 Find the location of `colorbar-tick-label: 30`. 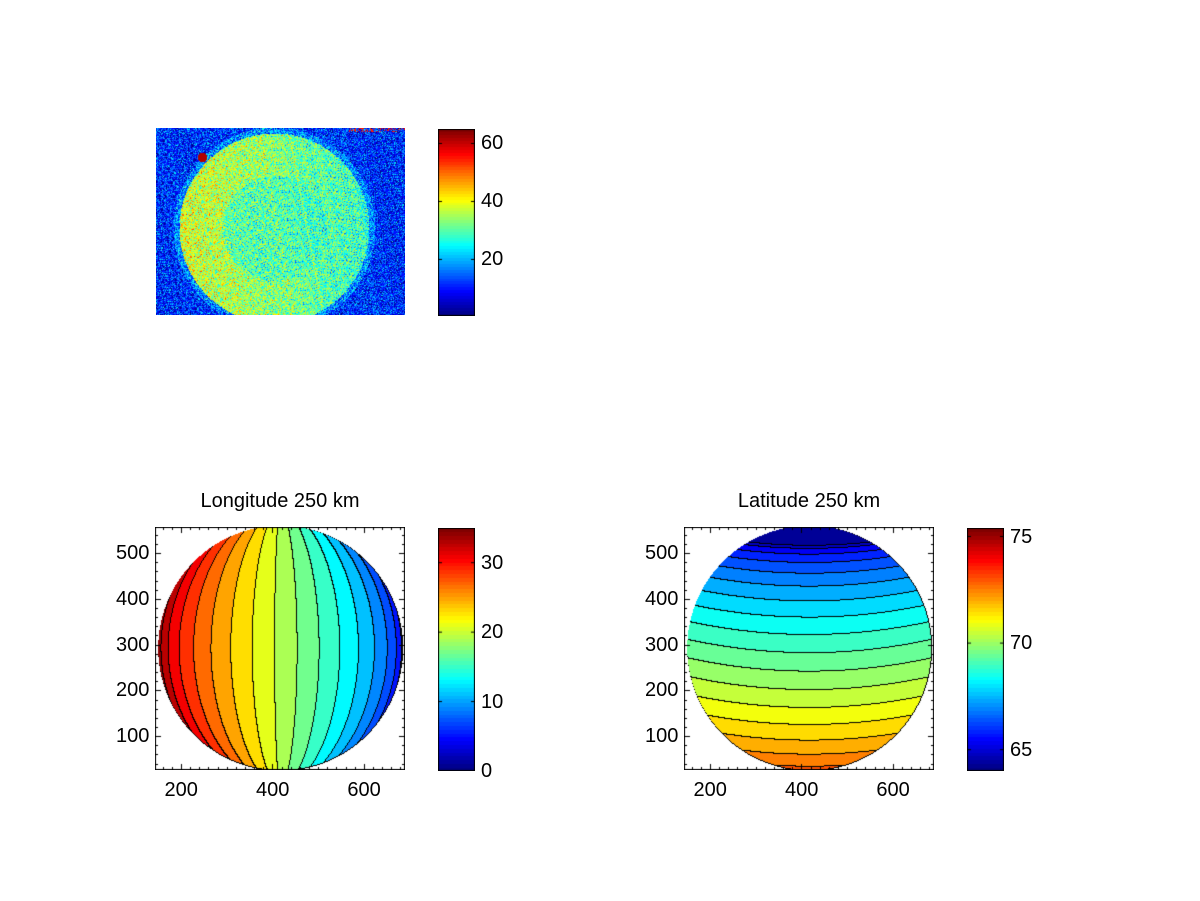

colorbar-tick-label: 30 is located at coordinates (492, 562).